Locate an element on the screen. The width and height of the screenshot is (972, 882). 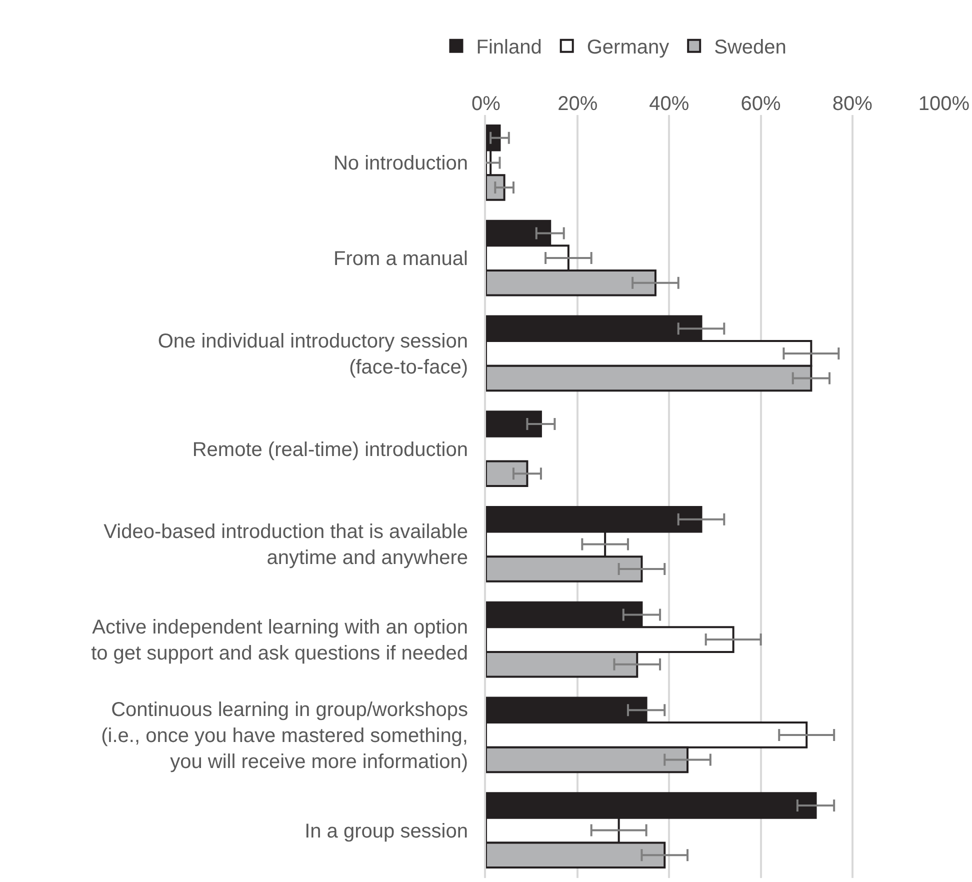
y-tick-label: Active independent learning with an option to get support and ask questions if needed is located at coordinates (279, 640).